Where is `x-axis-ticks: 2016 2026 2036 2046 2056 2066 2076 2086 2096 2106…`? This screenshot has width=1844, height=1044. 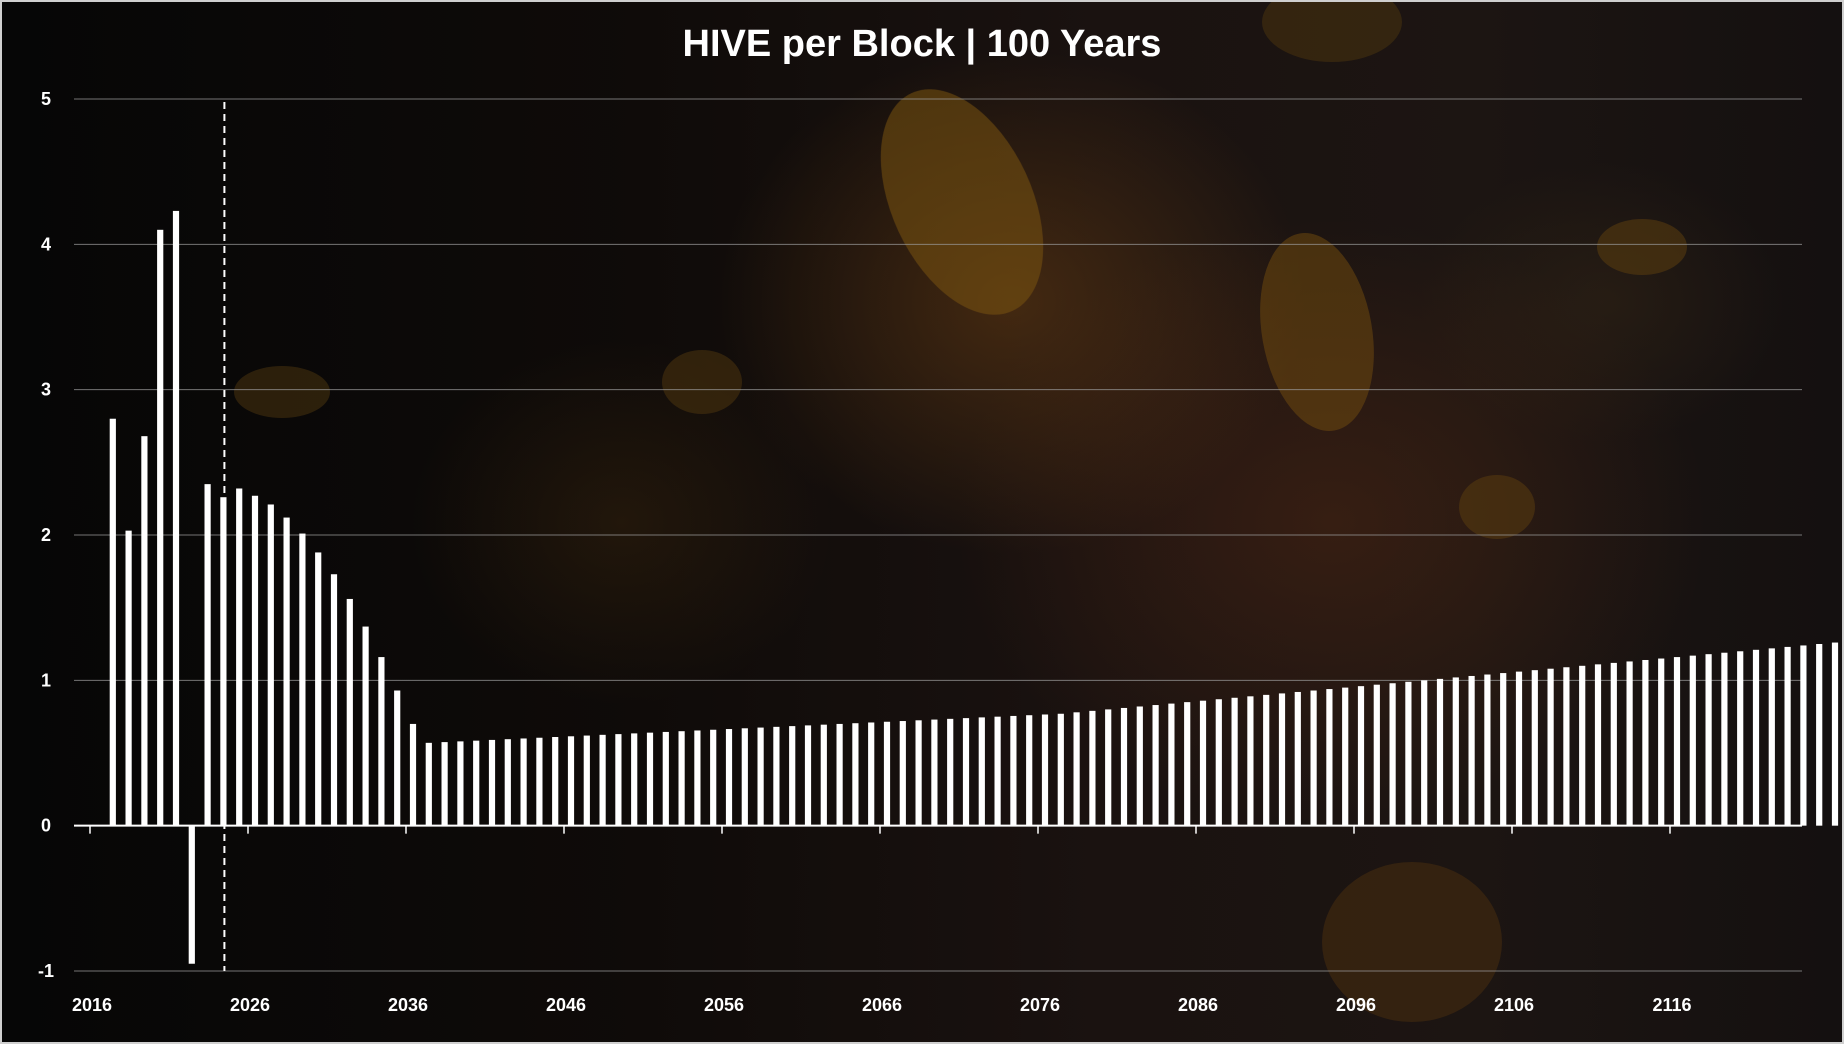 x-axis-ticks: 2016 2026 2036 2046 2056 2066 2076 2086 2096 2106… is located at coordinates (882, 1005).